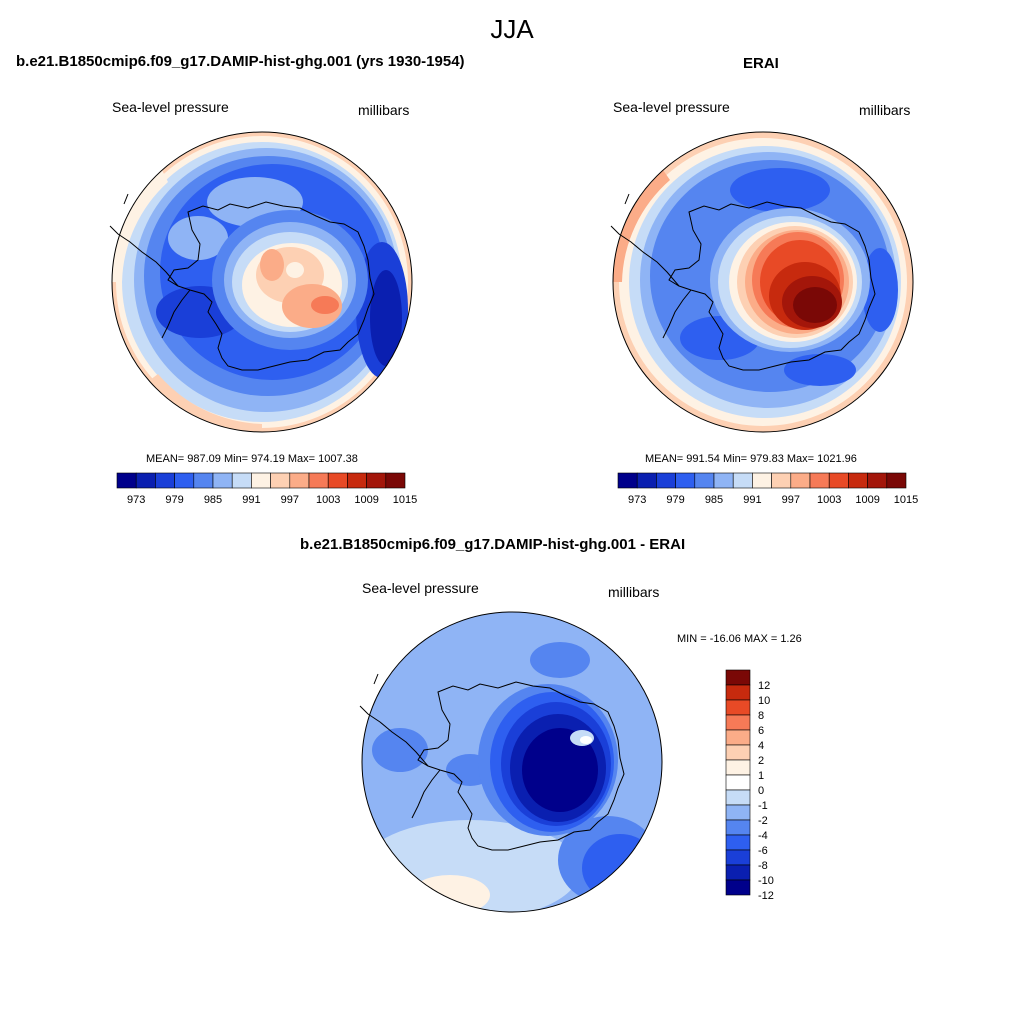 The height and width of the screenshot is (1024, 1024). I want to click on panel3-colorbar-tick: 2, so click(761, 761).